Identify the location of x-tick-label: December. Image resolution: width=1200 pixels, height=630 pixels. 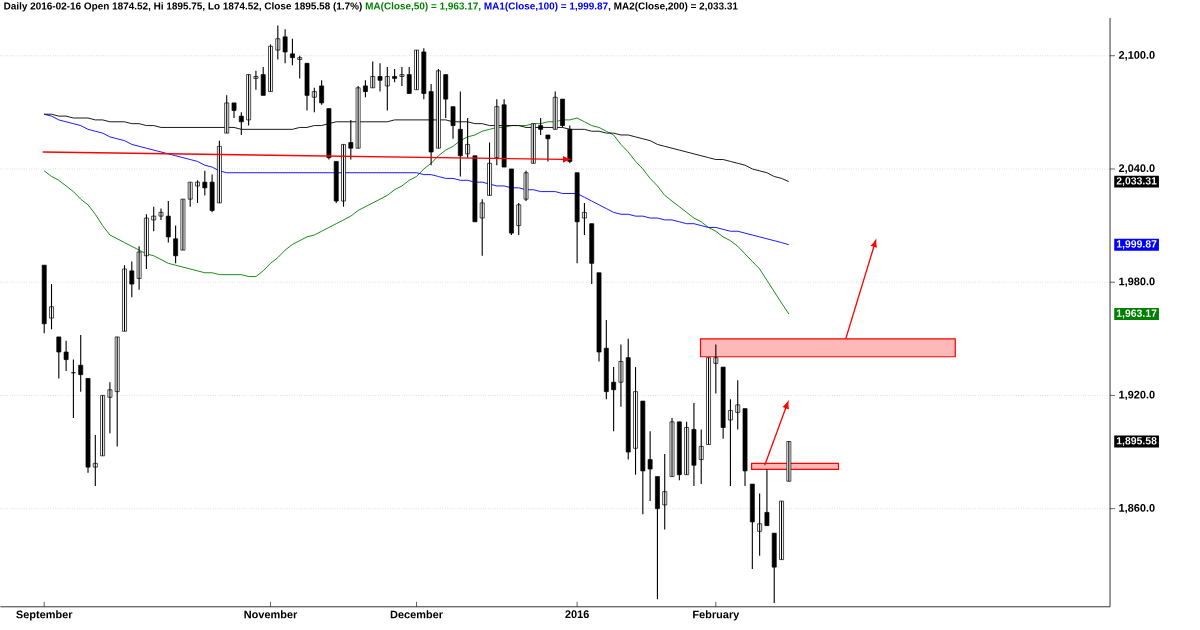
(416, 614).